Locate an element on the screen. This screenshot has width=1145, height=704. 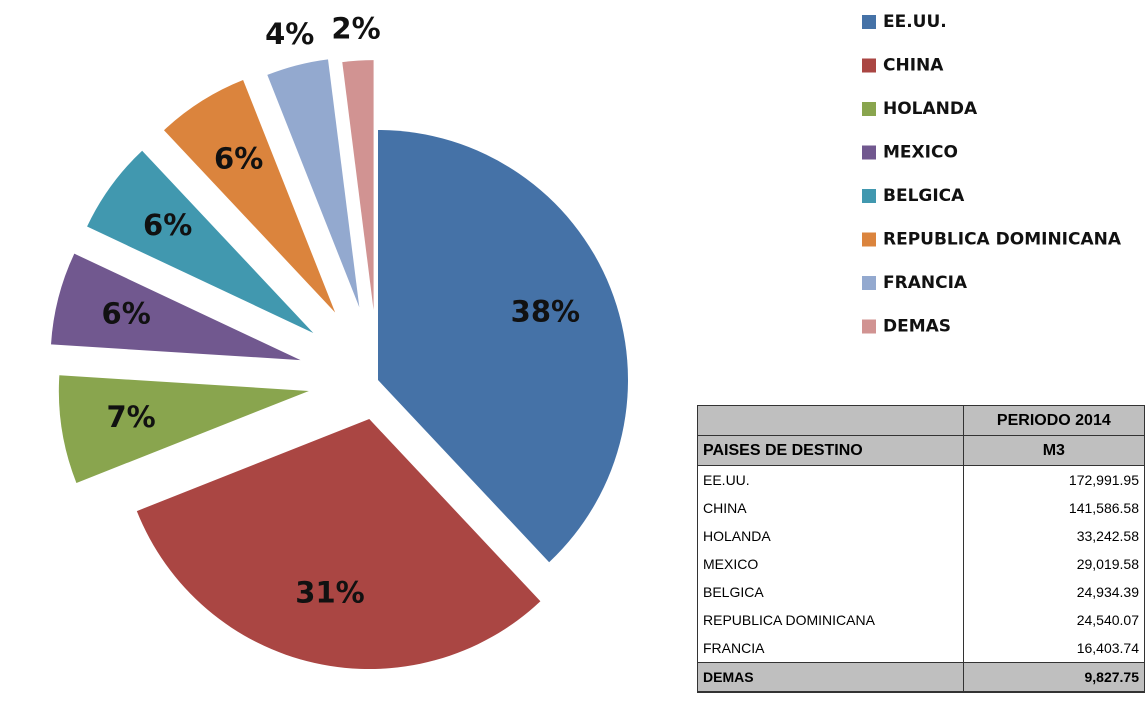
legend-label: DEMAS is located at coordinates (917, 327).